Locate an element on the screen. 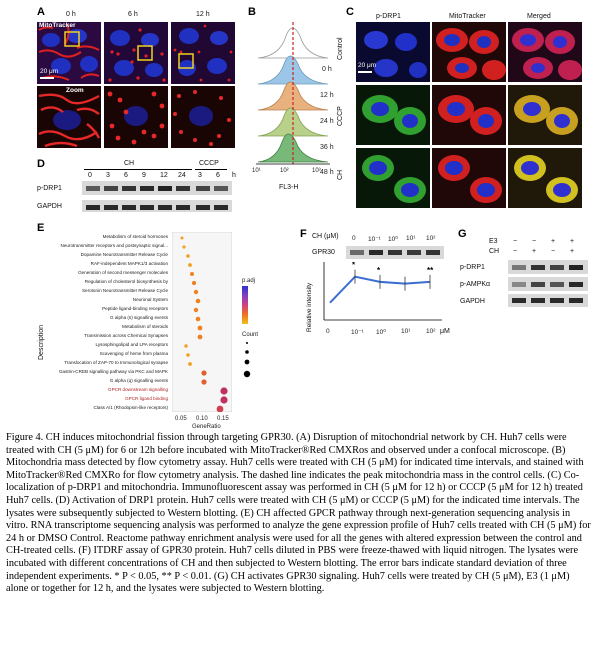 The height and width of the screenshot is (666, 599). ifa-cccp-merged-image is located at coordinates (546, 115).